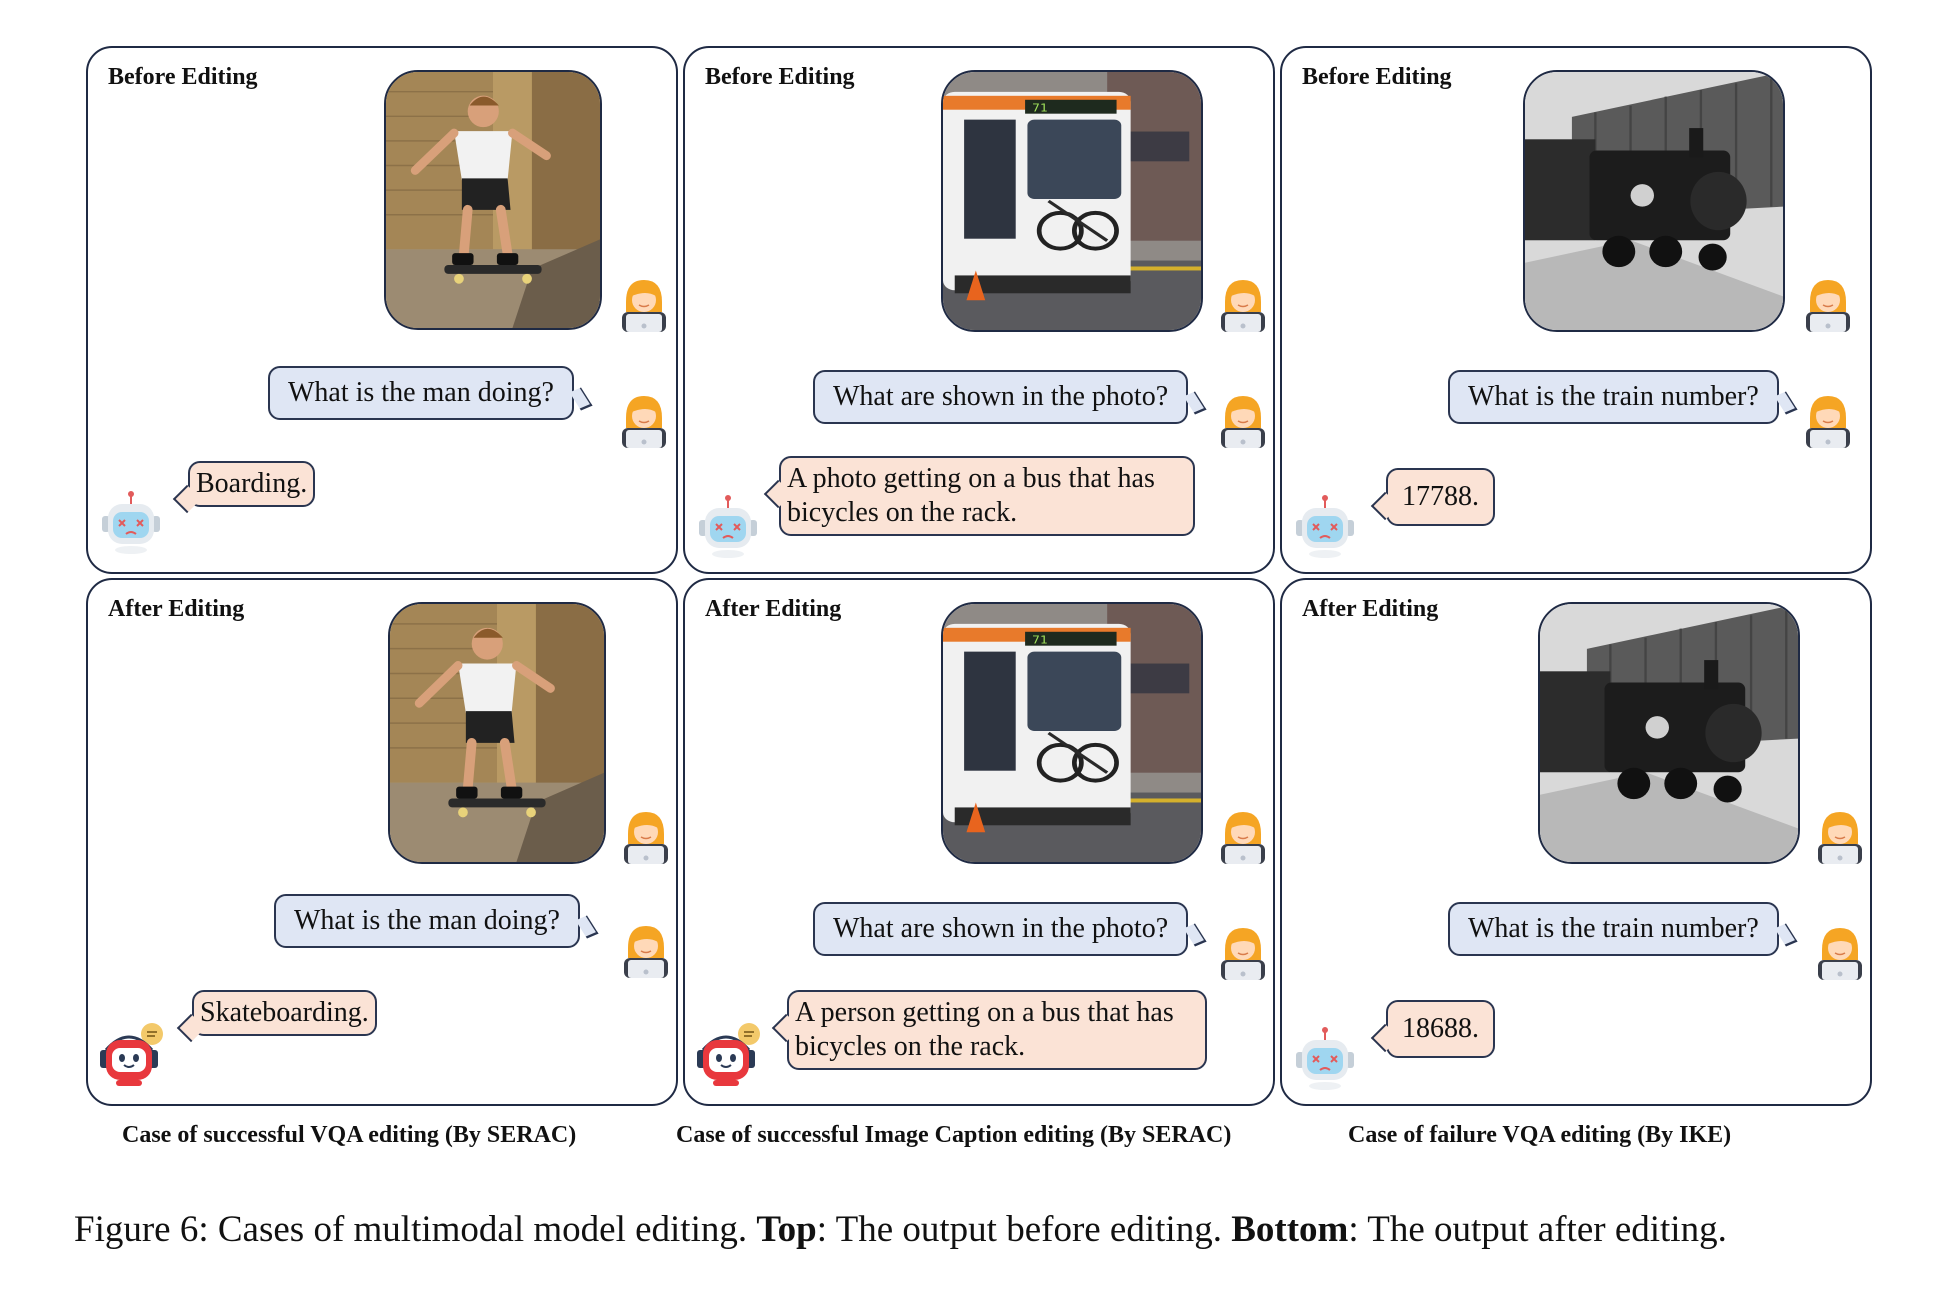 The height and width of the screenshot is (1299, 1945). I want to click on answer-bubble: Skateboarding., so click(284, 1013).